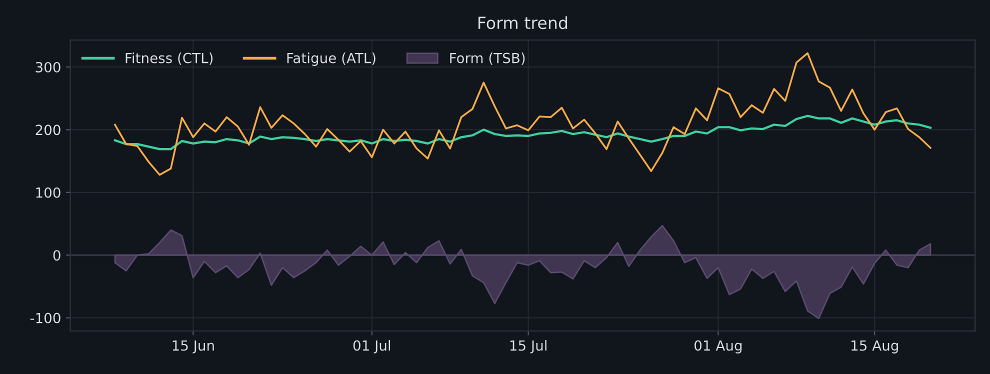 The width and height of the screenshot is (990, 374). I want to click on y-tick-label: -100, so click(45, 318).